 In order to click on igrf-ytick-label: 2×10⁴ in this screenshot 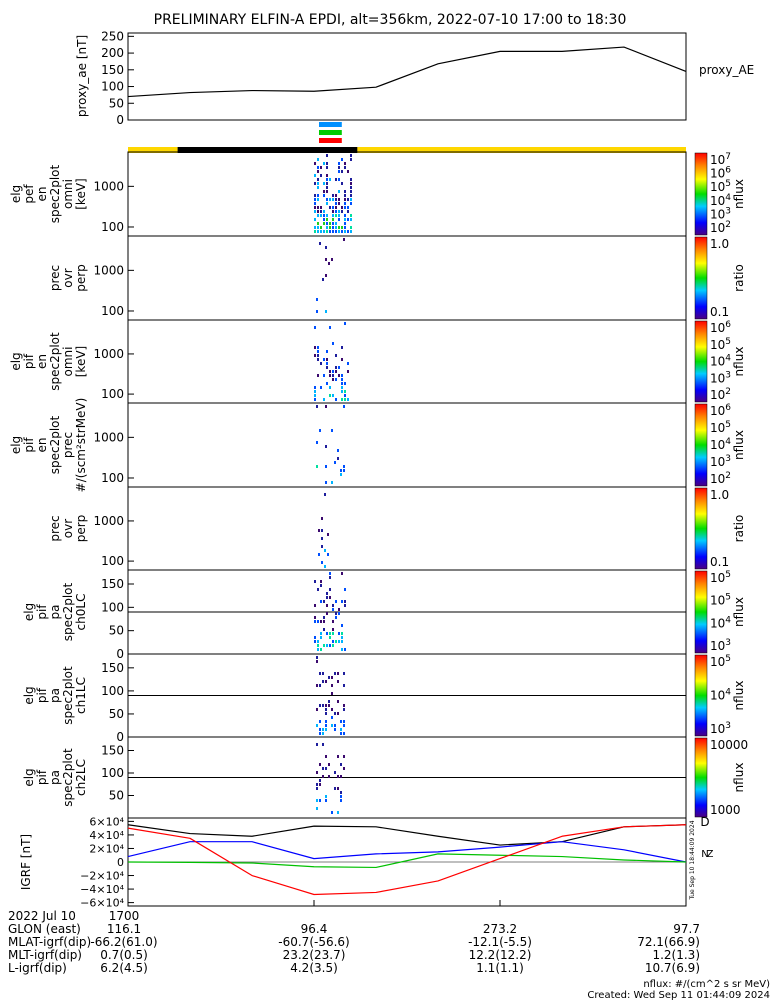, I will do `click(106, 848)`.